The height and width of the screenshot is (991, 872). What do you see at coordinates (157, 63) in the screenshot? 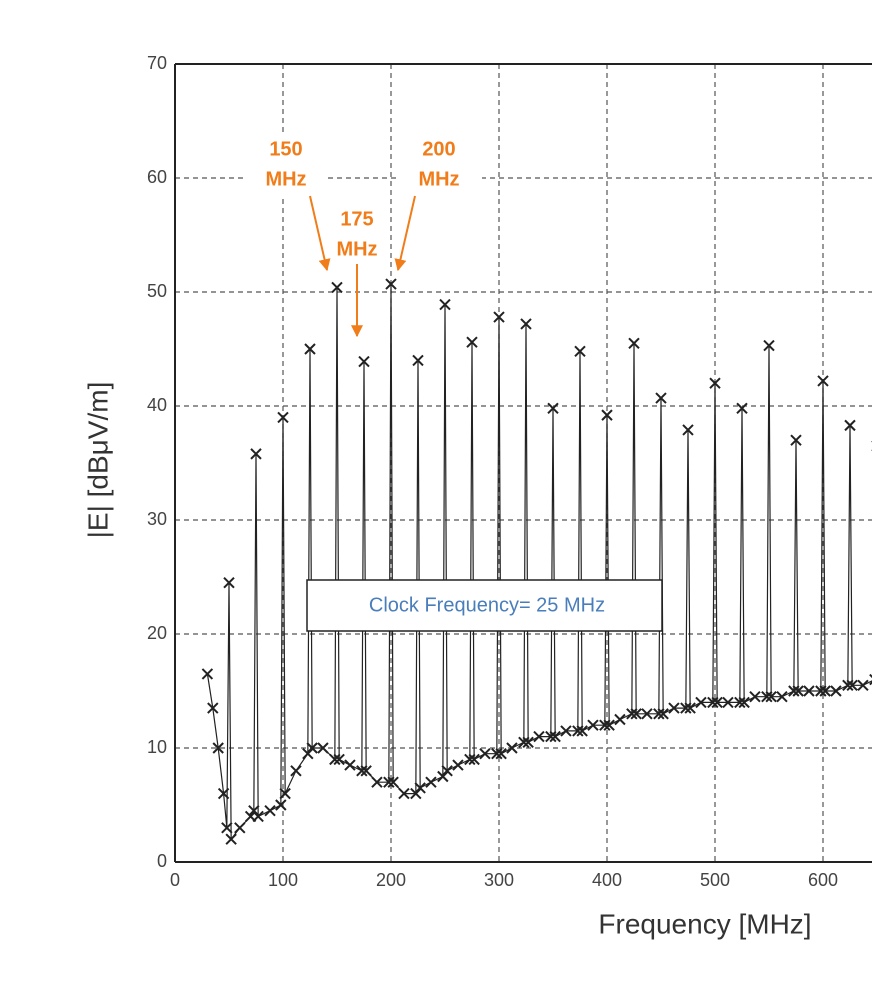
I see `y-tick-label: 70` at bounding box center [157, 63].